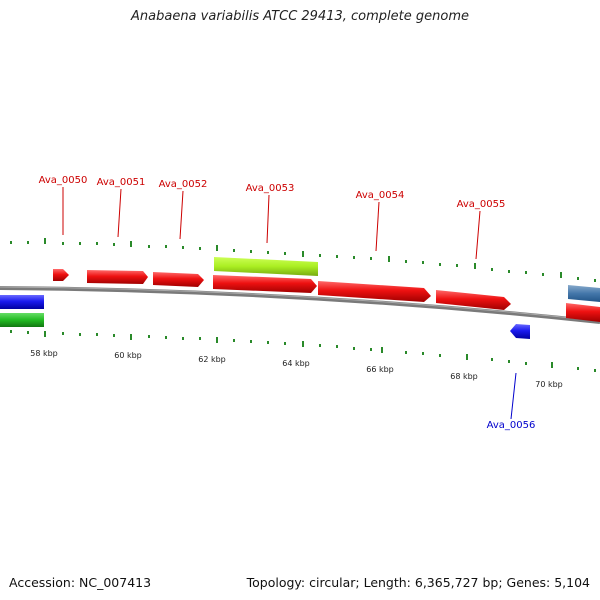 The width and height of the screenshot is (600, 600). What do you see at coordinates (212, 359) in the screenshot?
I see `scale-label-62kbp: 62 kbp` at bounding box center [212, 359].